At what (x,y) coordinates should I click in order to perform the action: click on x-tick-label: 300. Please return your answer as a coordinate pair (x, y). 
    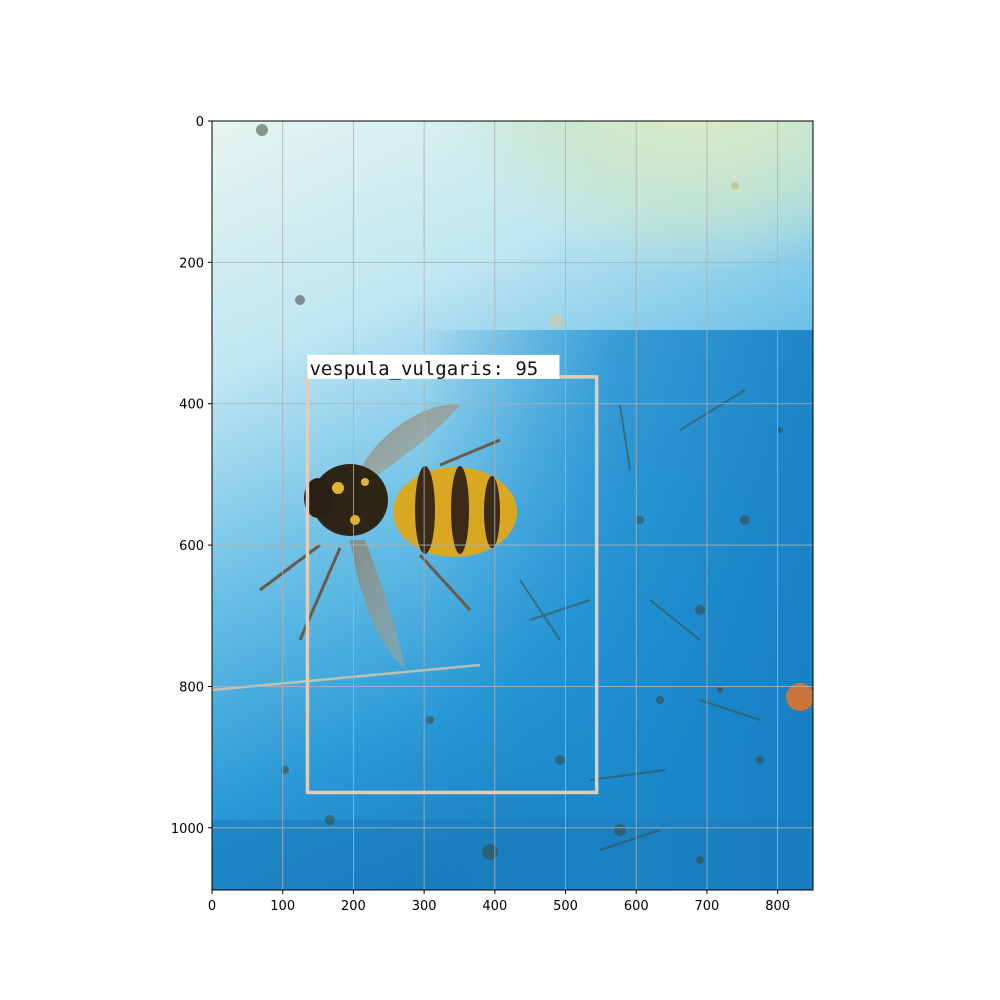
    Looking at the image, I should click on (424, 906).